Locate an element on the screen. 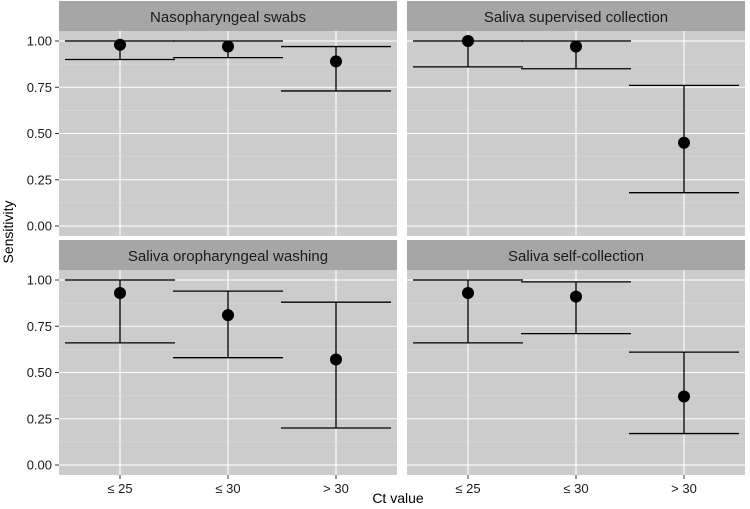 This screenshot has height=509, width=750. strip-title-2: Saliva supervised collection is located at coordinates (576, 17).